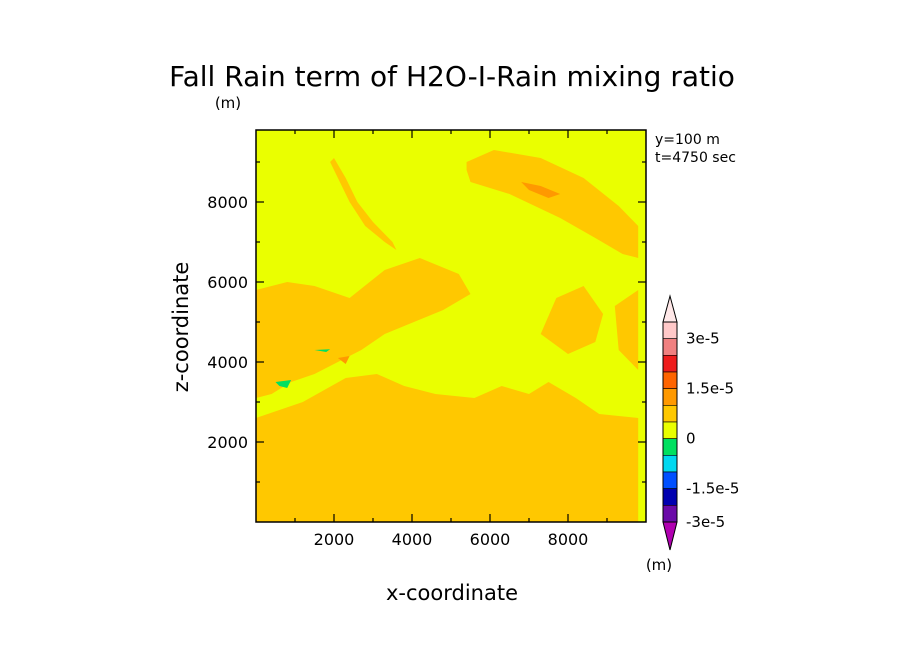 Image resolution: width=904 pixels, height=654 pixels. I want to click on colorbar-top-triangle, so click(670, 308).